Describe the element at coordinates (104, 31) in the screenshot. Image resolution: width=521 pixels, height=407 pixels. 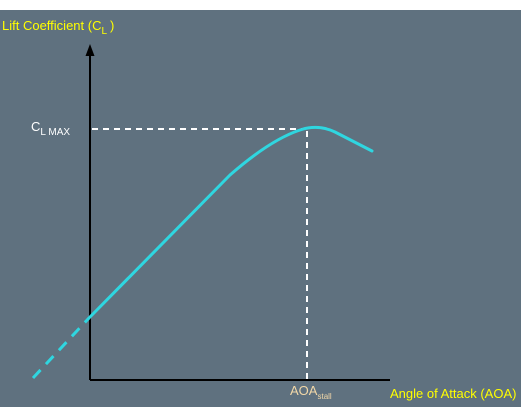
I see `y-axis-title-subscript: L` at that location.